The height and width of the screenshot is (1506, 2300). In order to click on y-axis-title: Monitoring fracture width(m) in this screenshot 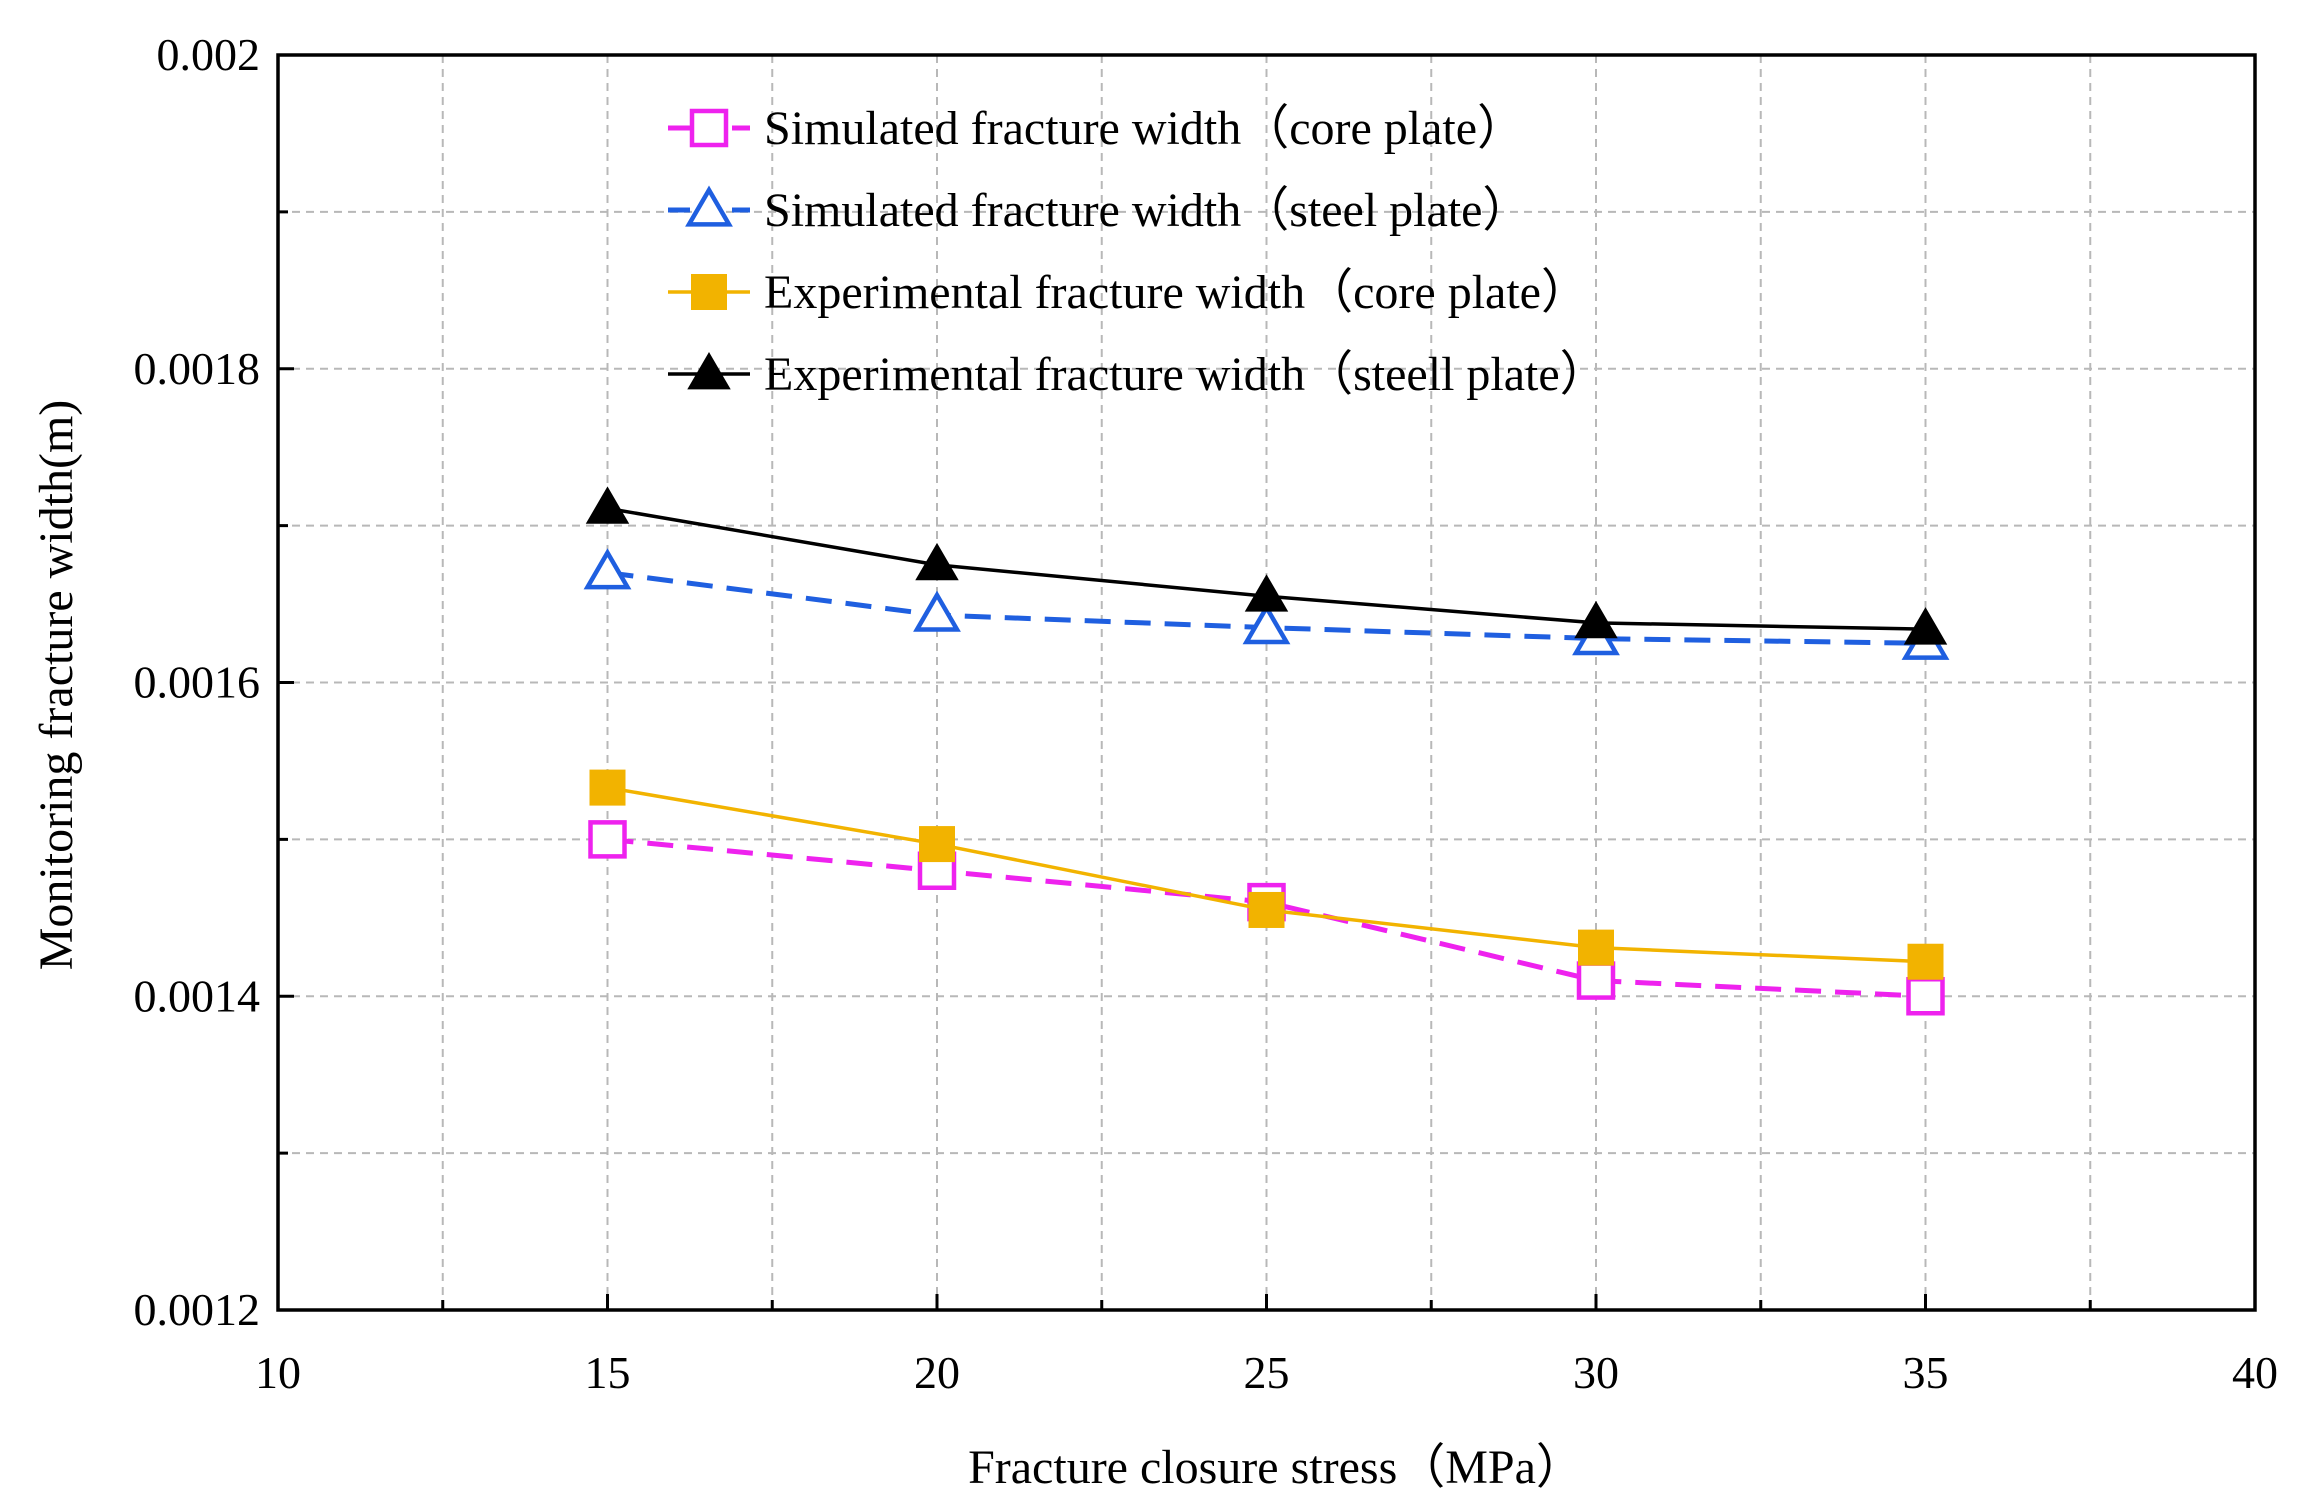, I will do `click(56, 685)`.